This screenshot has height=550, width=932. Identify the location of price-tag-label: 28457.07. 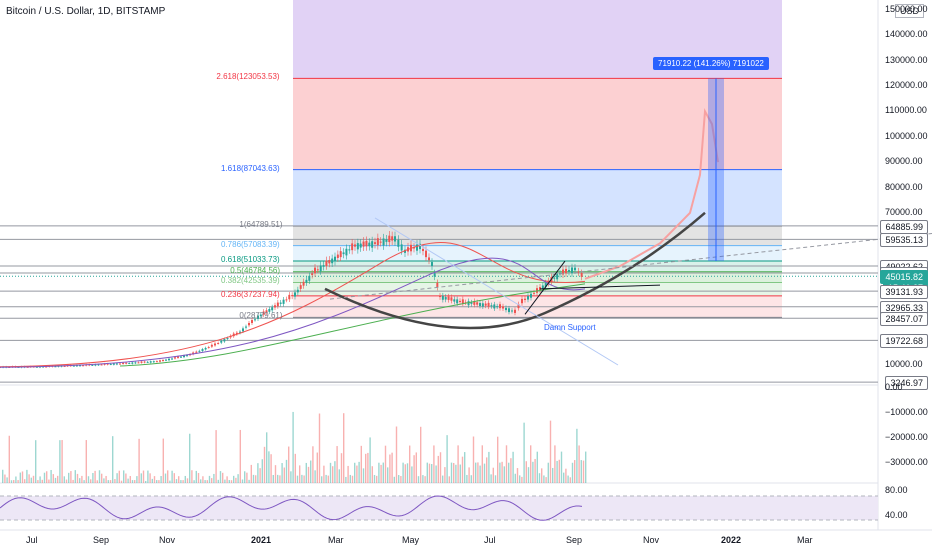
(904, 319).